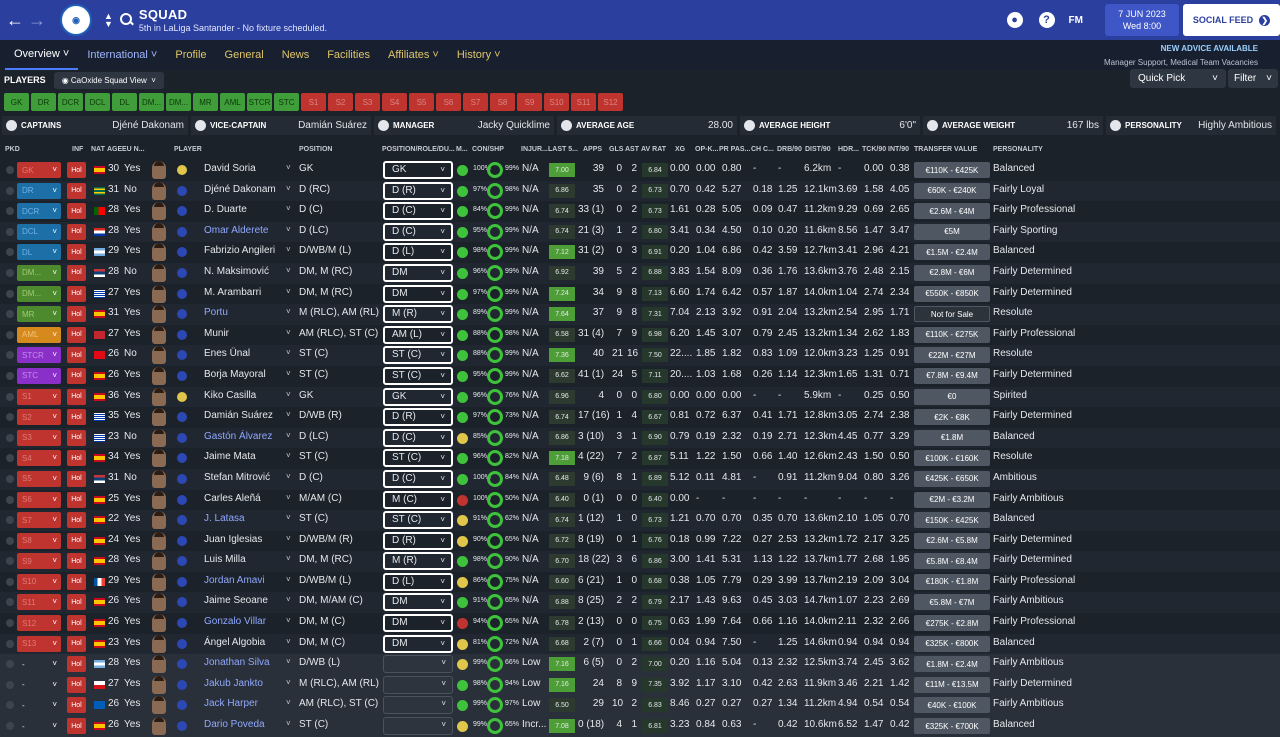  I want to click on position-chip: GK, so click(16, 102).